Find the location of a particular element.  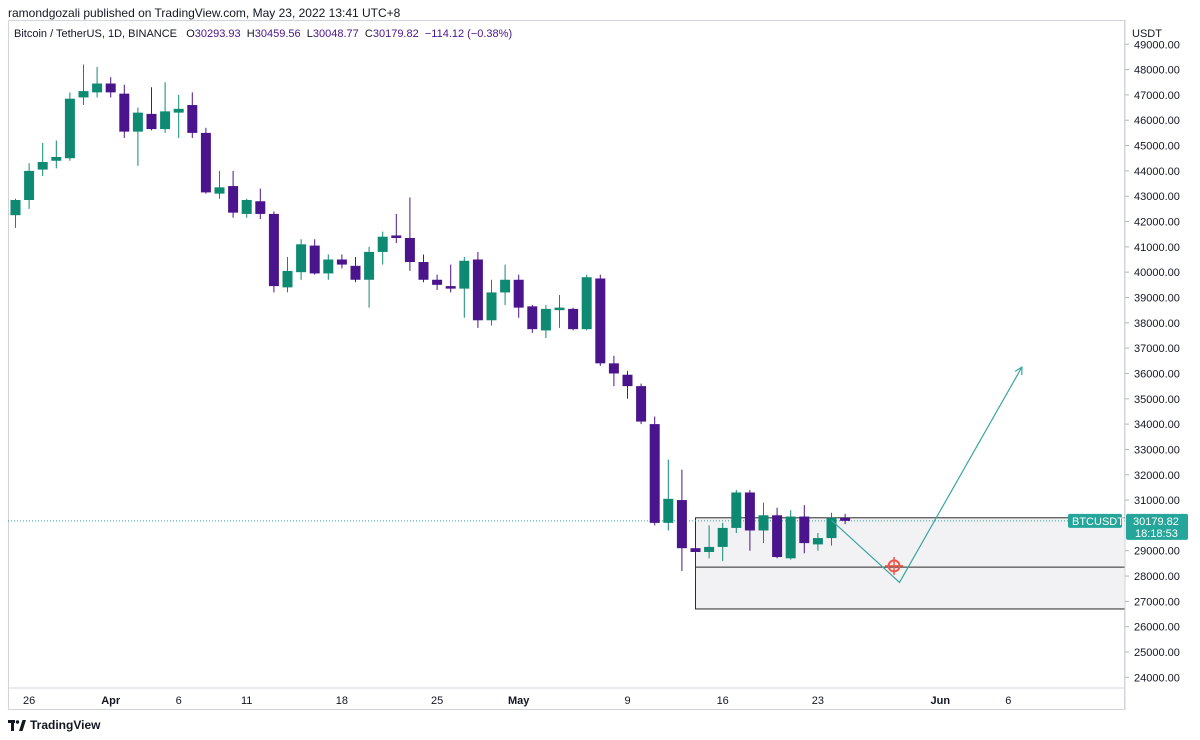

tradingview-logo-icon is located at coordinates (17, 725).